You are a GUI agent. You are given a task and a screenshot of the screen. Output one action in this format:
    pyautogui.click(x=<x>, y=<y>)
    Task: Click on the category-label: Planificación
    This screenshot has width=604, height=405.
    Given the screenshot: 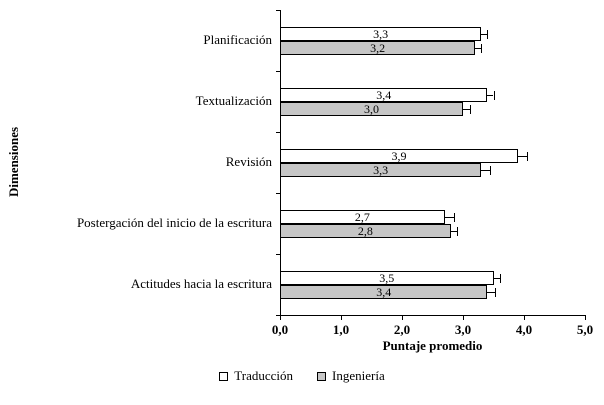 What is the action you would take?
    pyautogui.click(x=237, y=39)
    